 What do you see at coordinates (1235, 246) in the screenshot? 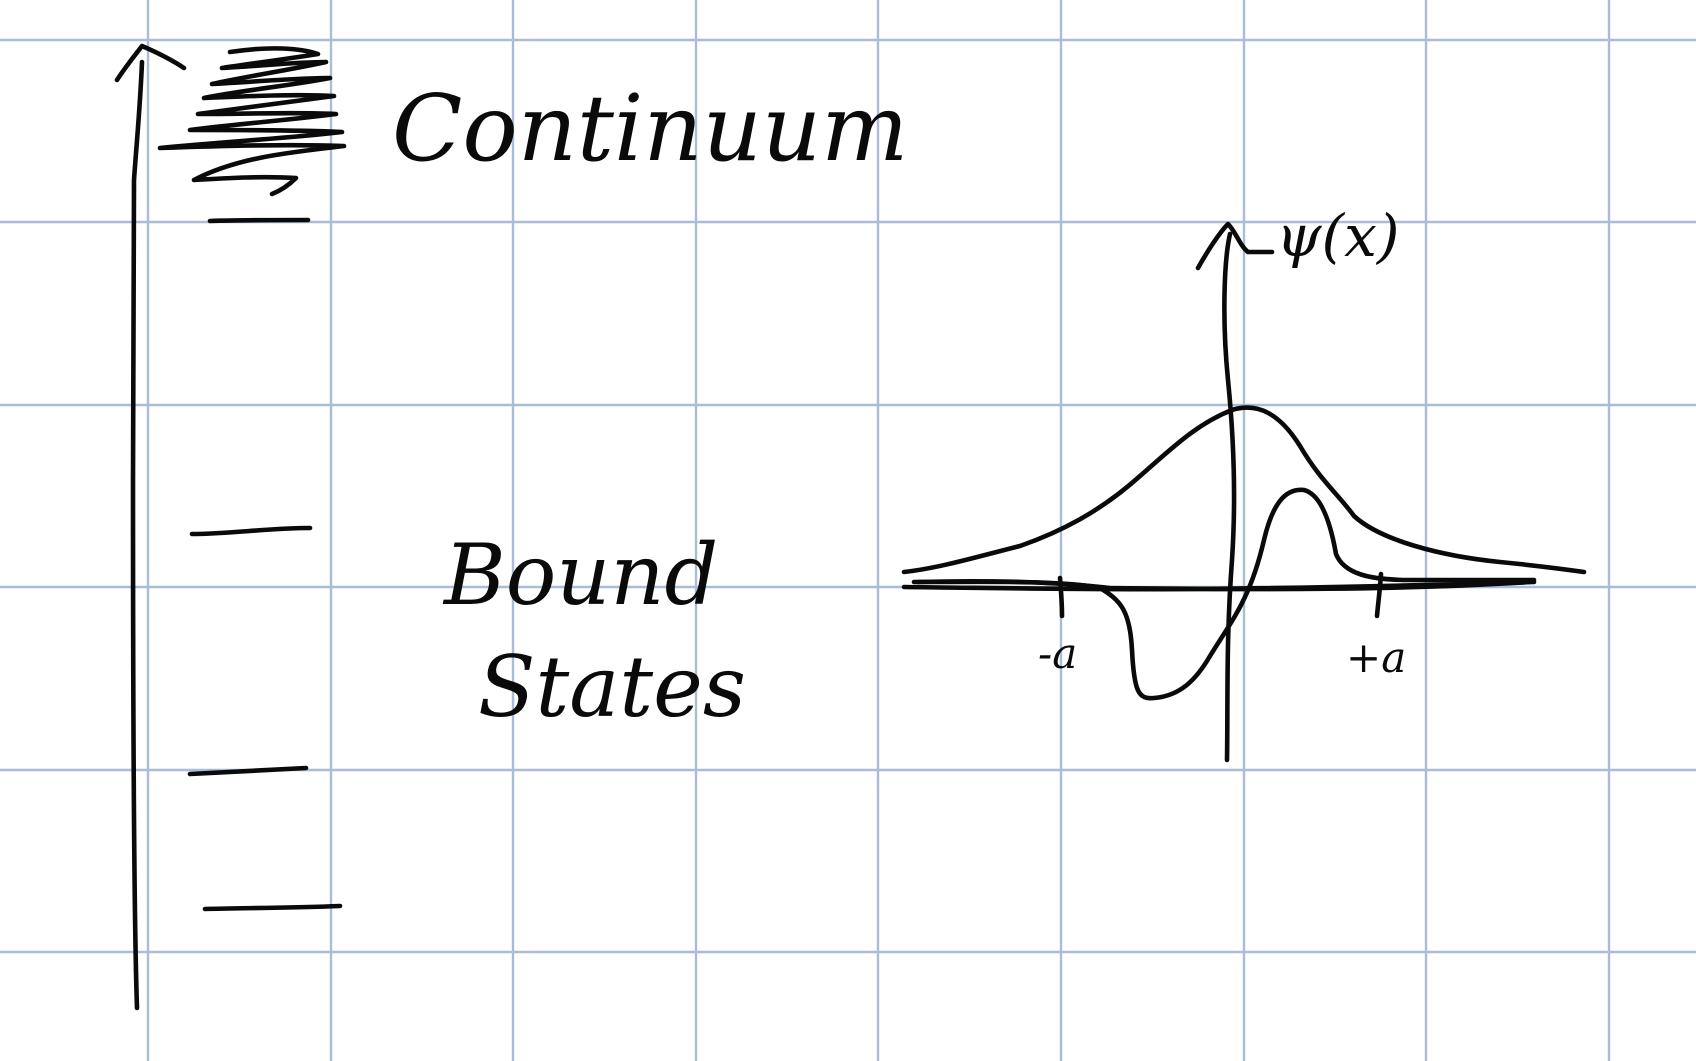
I see `psi-axis-arrowhead` at bounding box center [1235, 246].